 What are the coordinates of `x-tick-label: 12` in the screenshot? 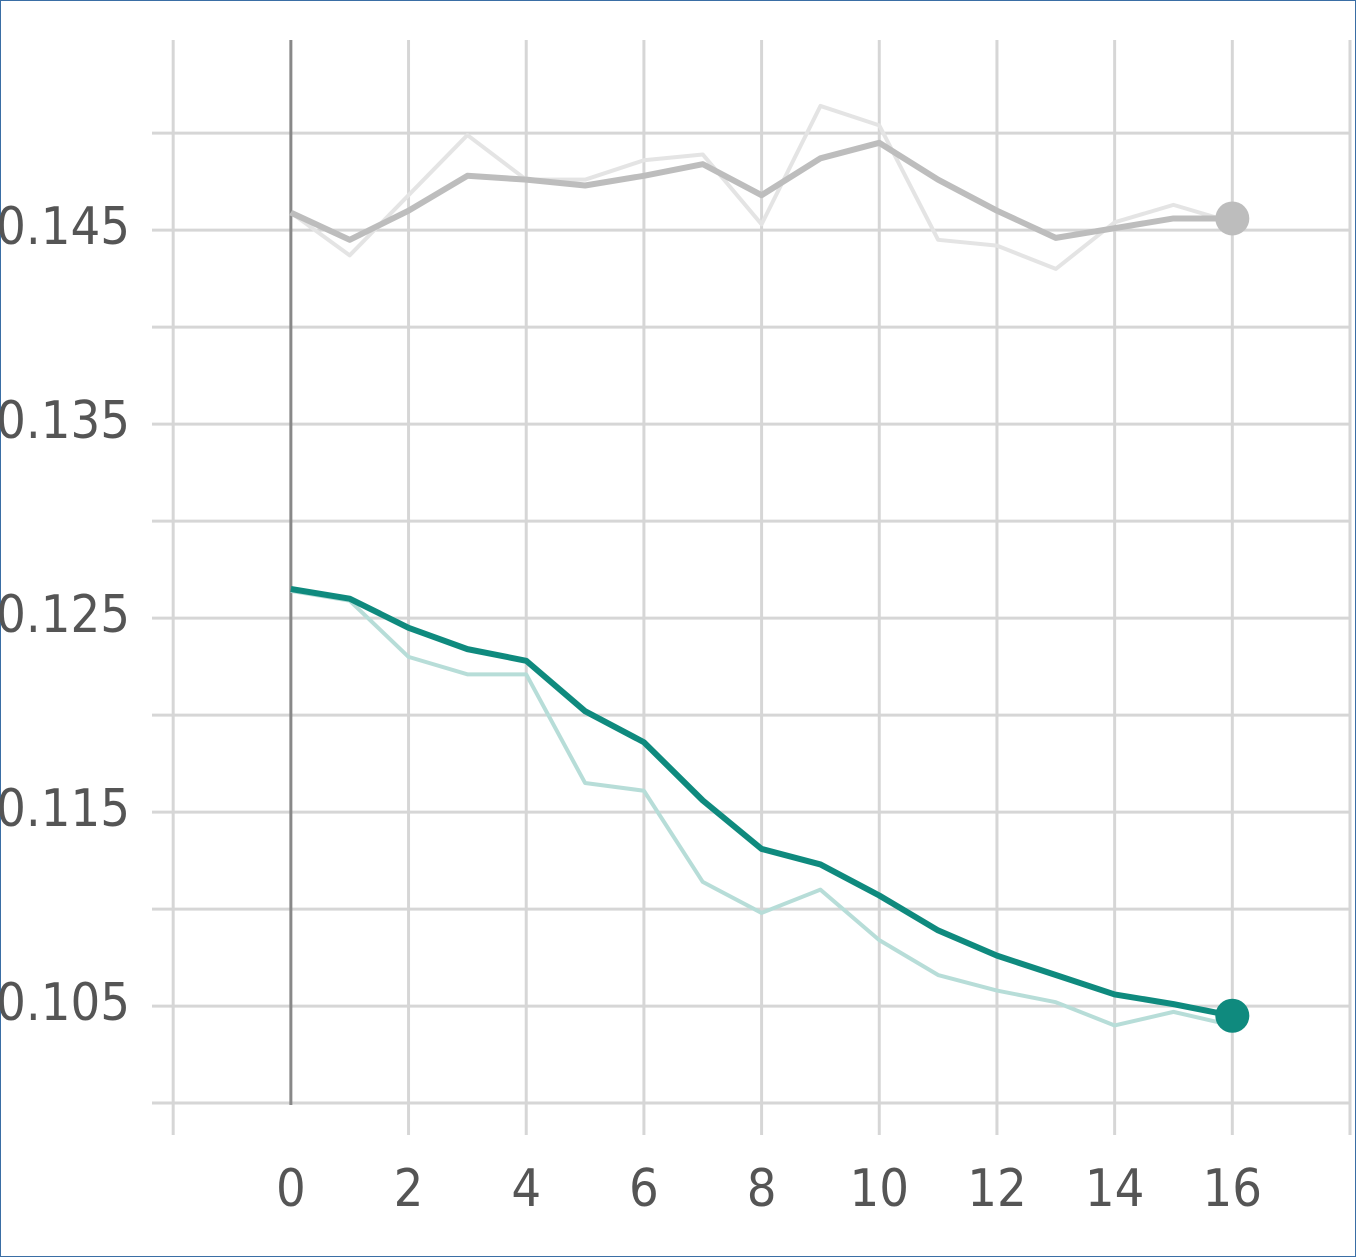 It's located at (997, 1189).